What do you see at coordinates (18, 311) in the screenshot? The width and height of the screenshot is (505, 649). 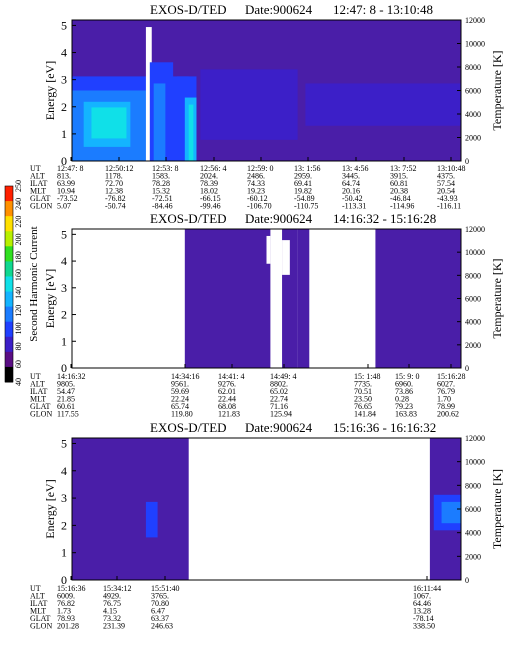 I see `colorbar-tick-label: 120` at bounding box center [18, 311].